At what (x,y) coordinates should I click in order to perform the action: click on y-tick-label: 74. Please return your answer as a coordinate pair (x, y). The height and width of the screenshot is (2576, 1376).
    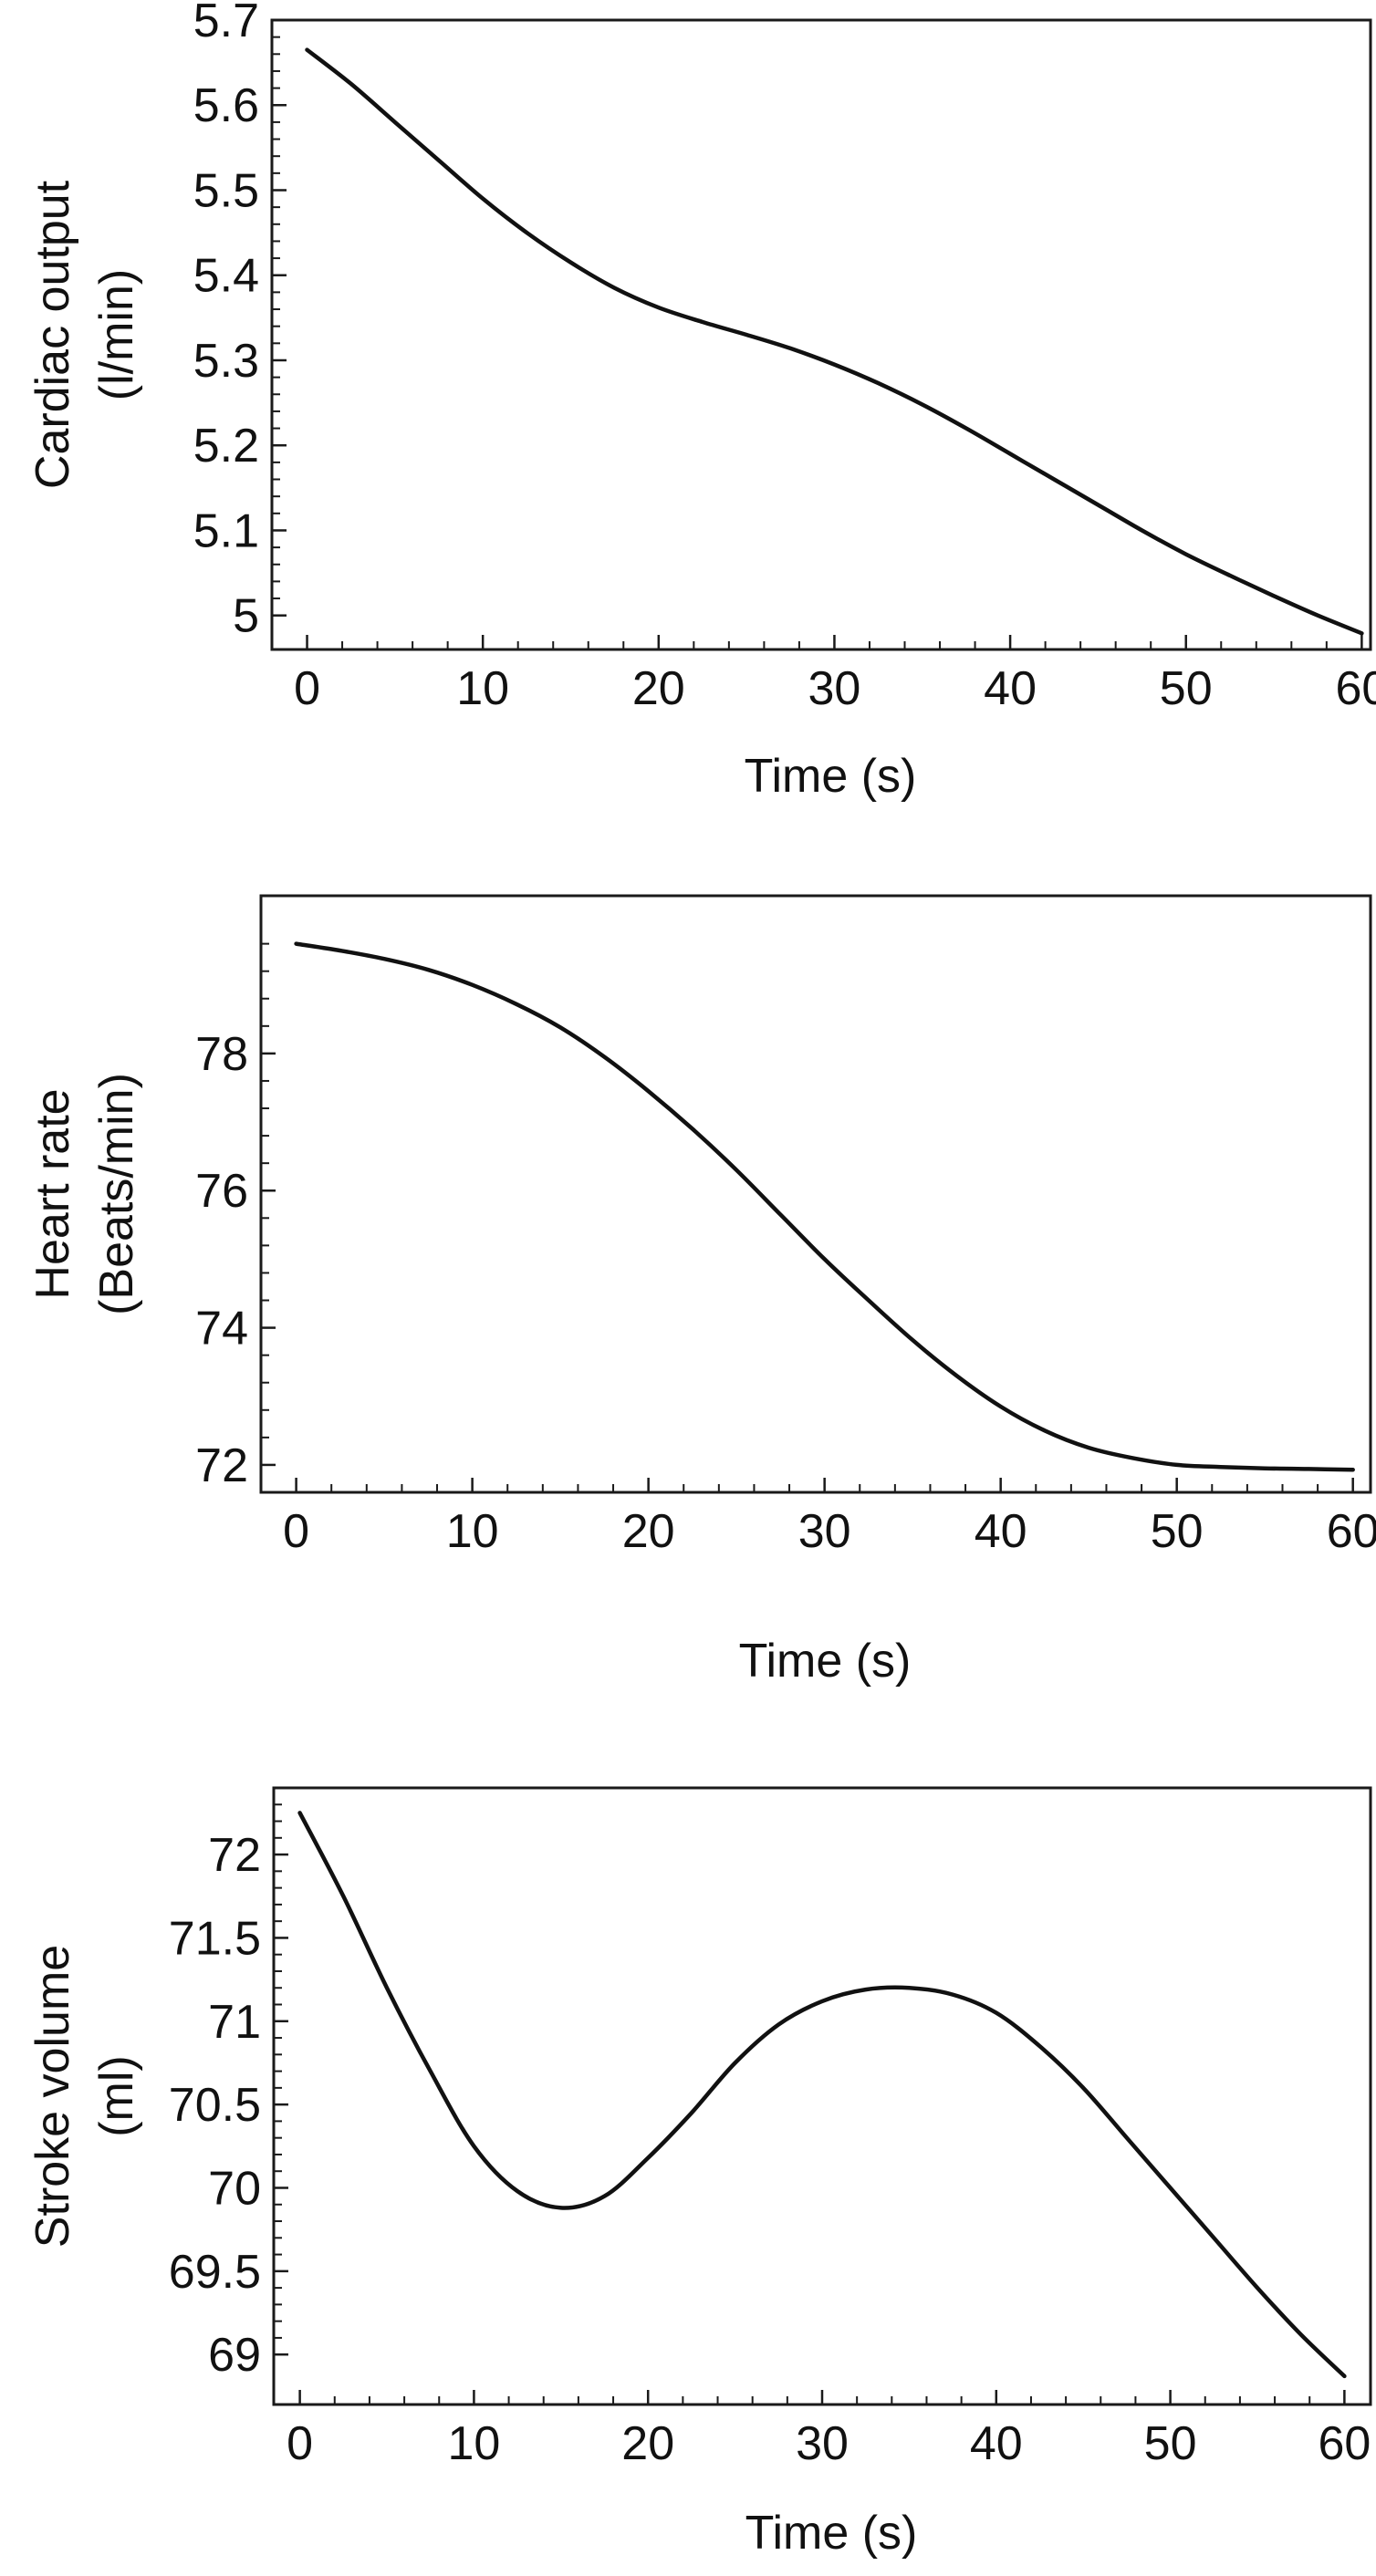
    Looking at the image, I should click on (221, 1329).